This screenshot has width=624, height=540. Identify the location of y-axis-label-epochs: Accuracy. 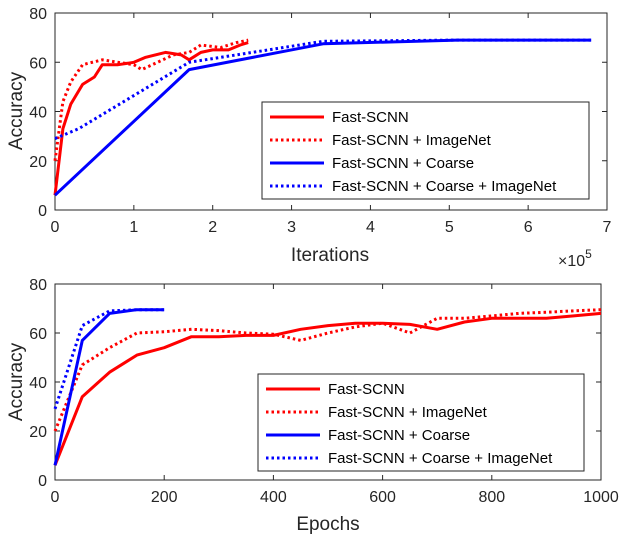
(16, 381).